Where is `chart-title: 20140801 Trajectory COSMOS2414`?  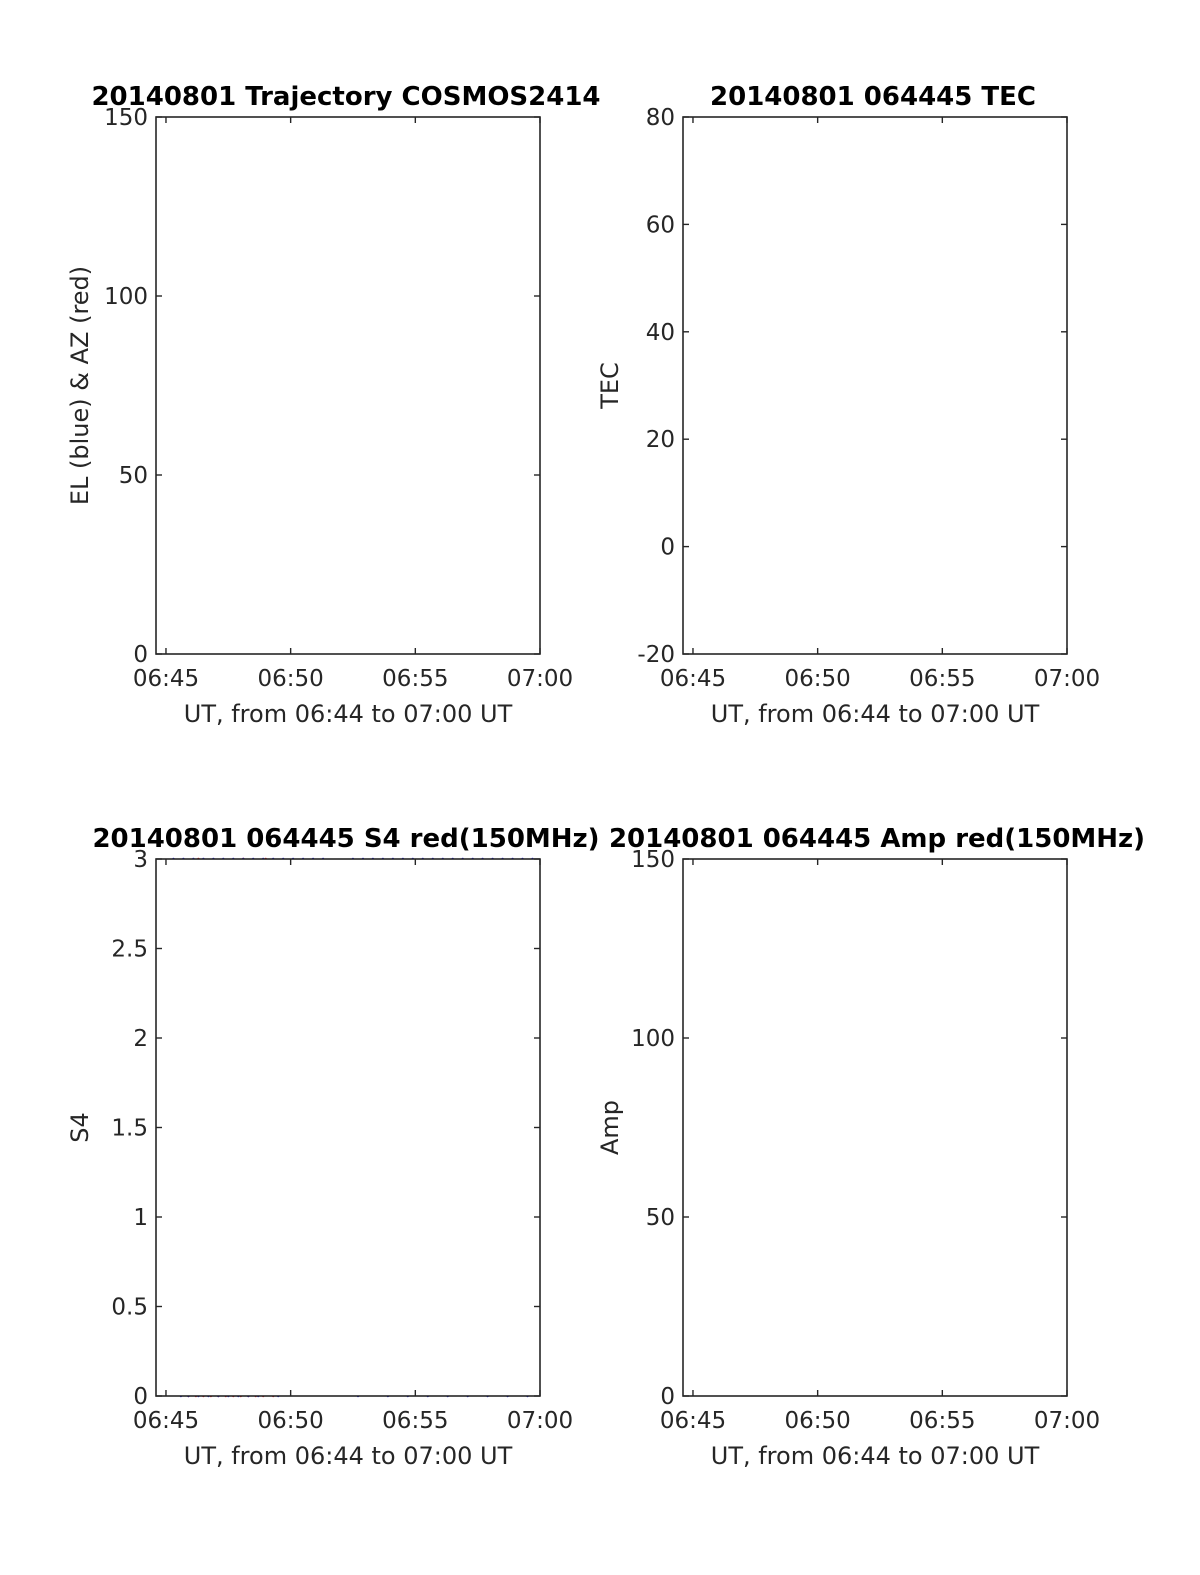
chart-title: 20140801 Trajectory COSMOS2414 is located at coordinates (345, 97).